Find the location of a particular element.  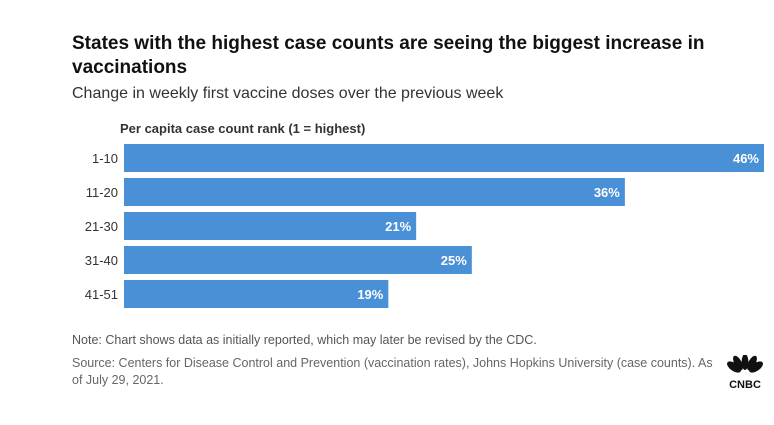

category-label: 41-51 is located at coordinates (101, 294).